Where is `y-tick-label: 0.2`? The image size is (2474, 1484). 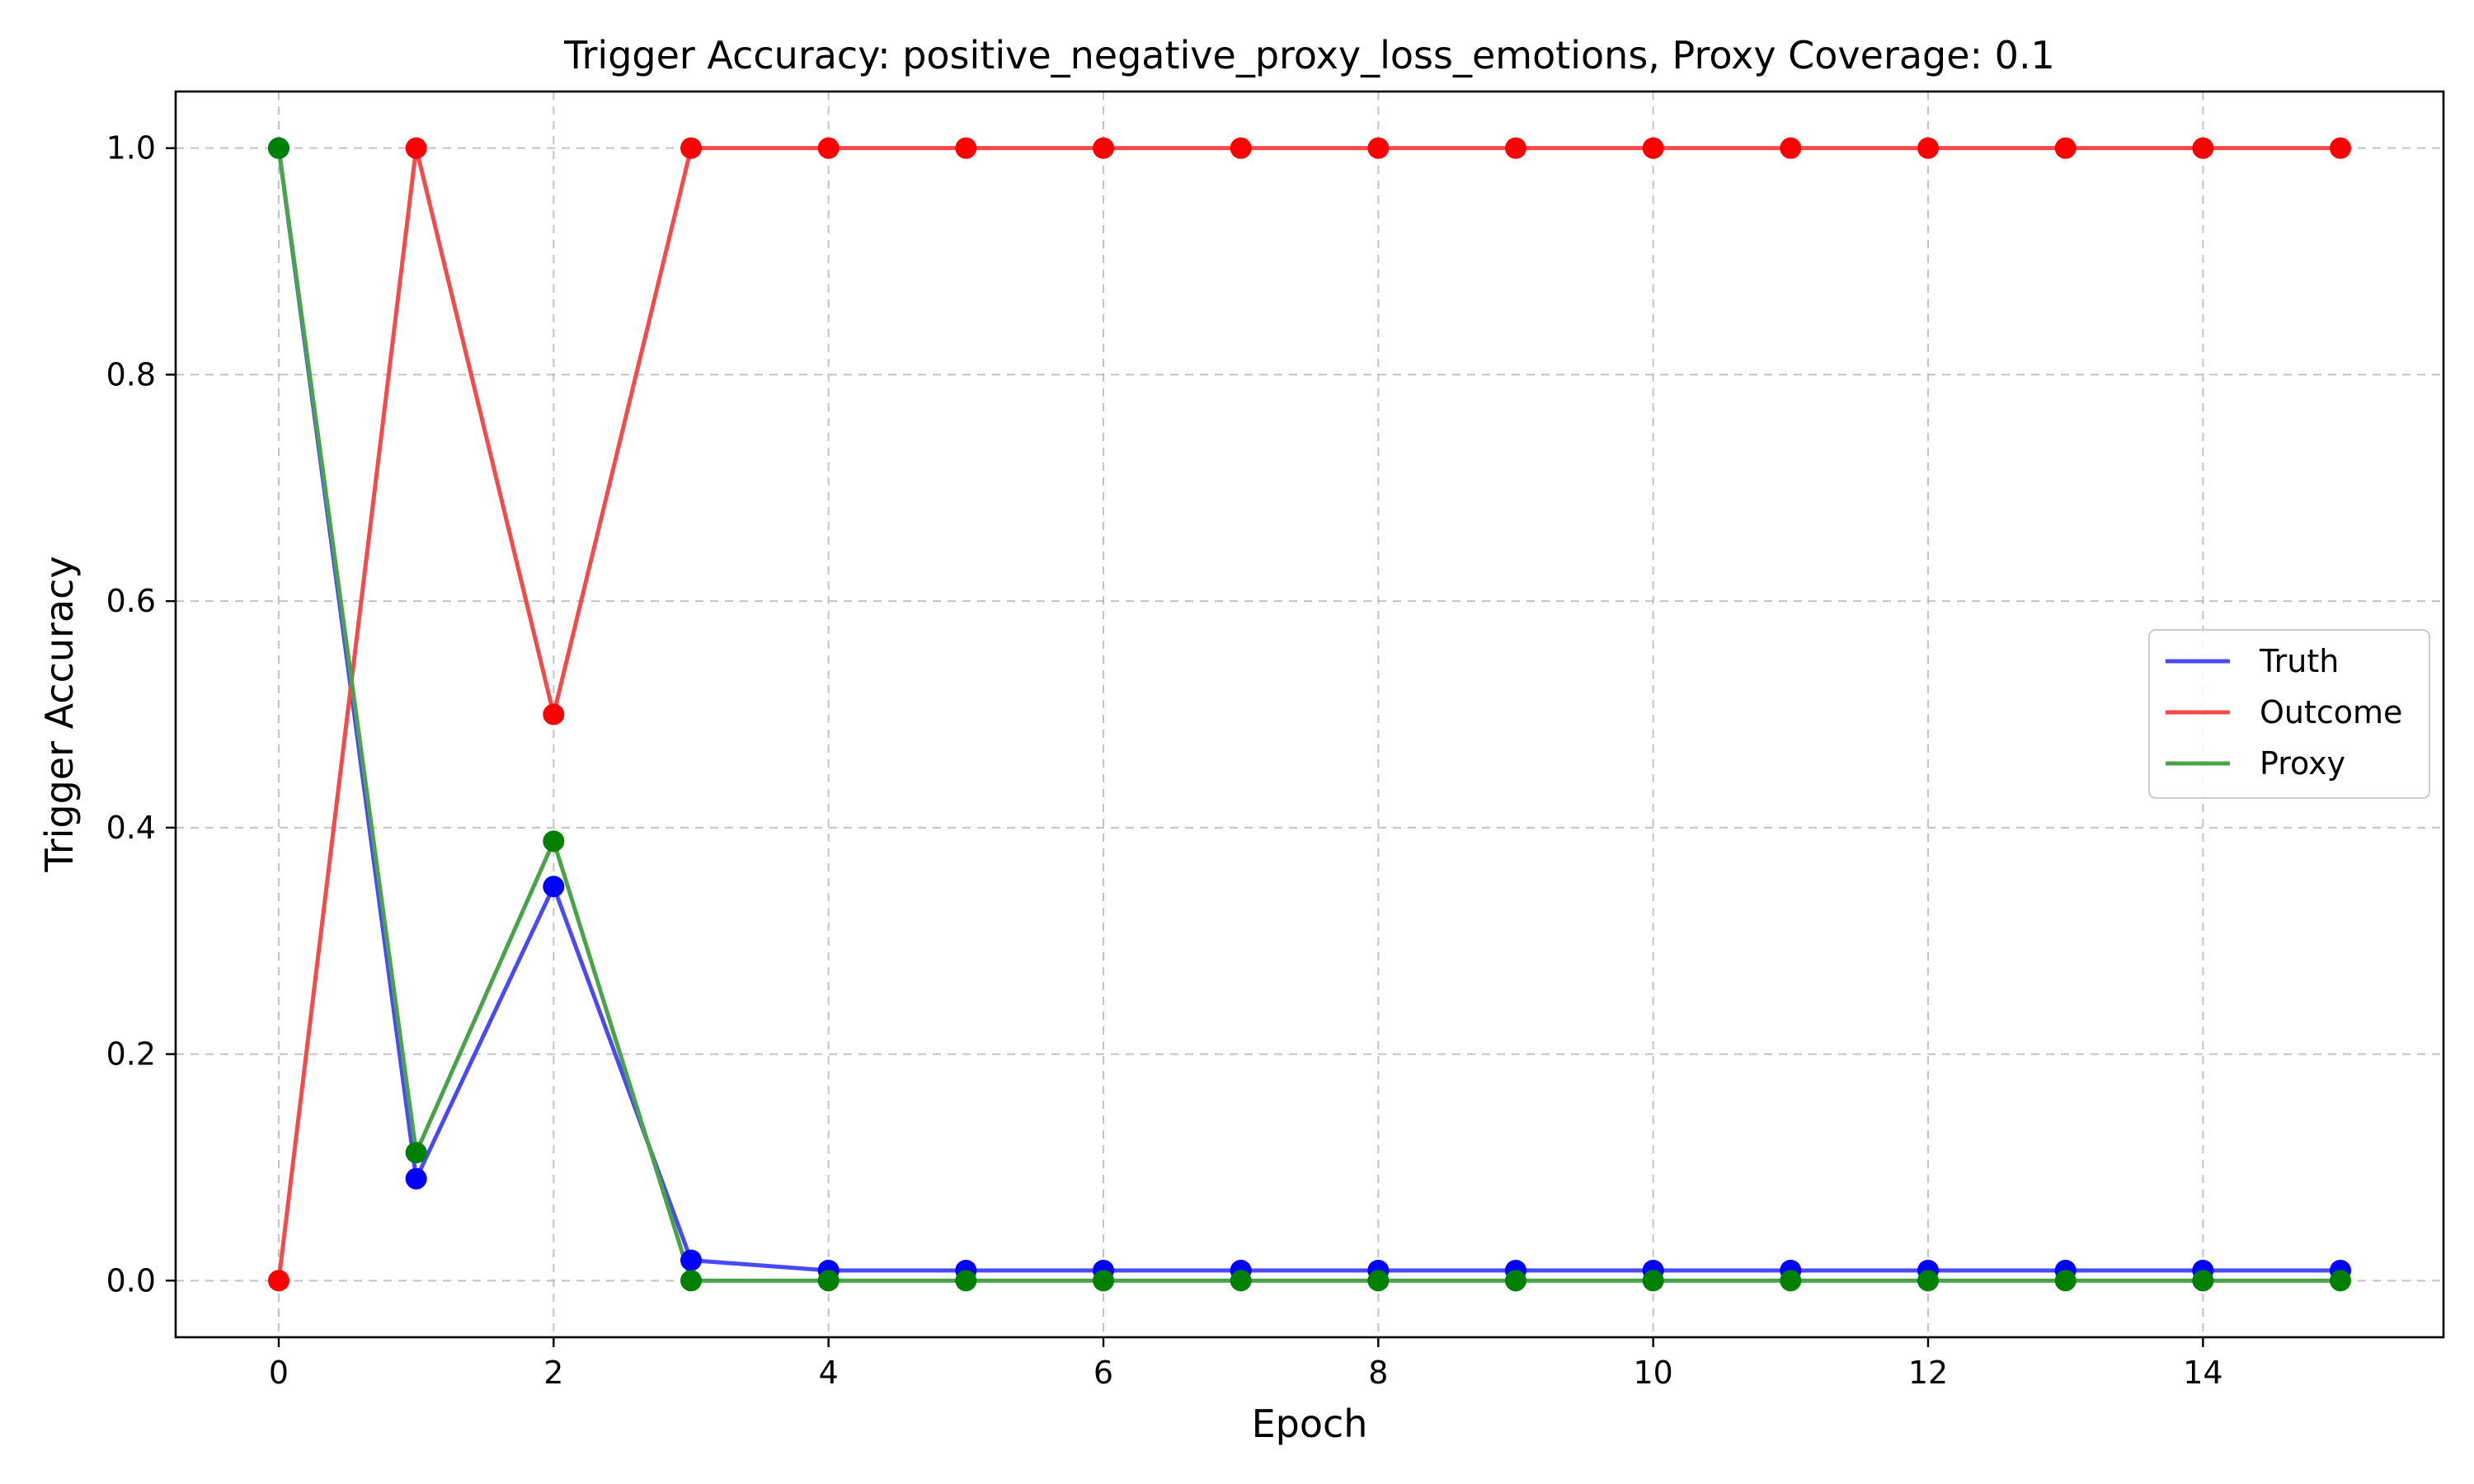
y-tick-label: 0.2 is located at coordinates (131, 1054).